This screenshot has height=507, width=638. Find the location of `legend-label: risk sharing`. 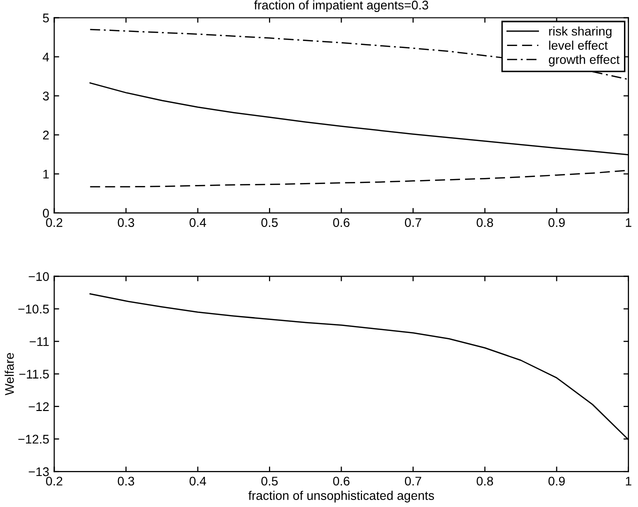

legend-label: risk sharing is located at coordinates (580, 32).